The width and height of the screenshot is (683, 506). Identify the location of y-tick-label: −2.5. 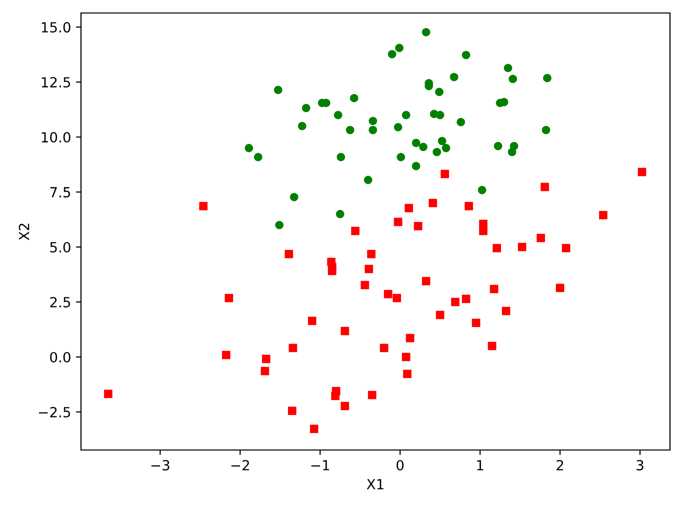
(54, 412).